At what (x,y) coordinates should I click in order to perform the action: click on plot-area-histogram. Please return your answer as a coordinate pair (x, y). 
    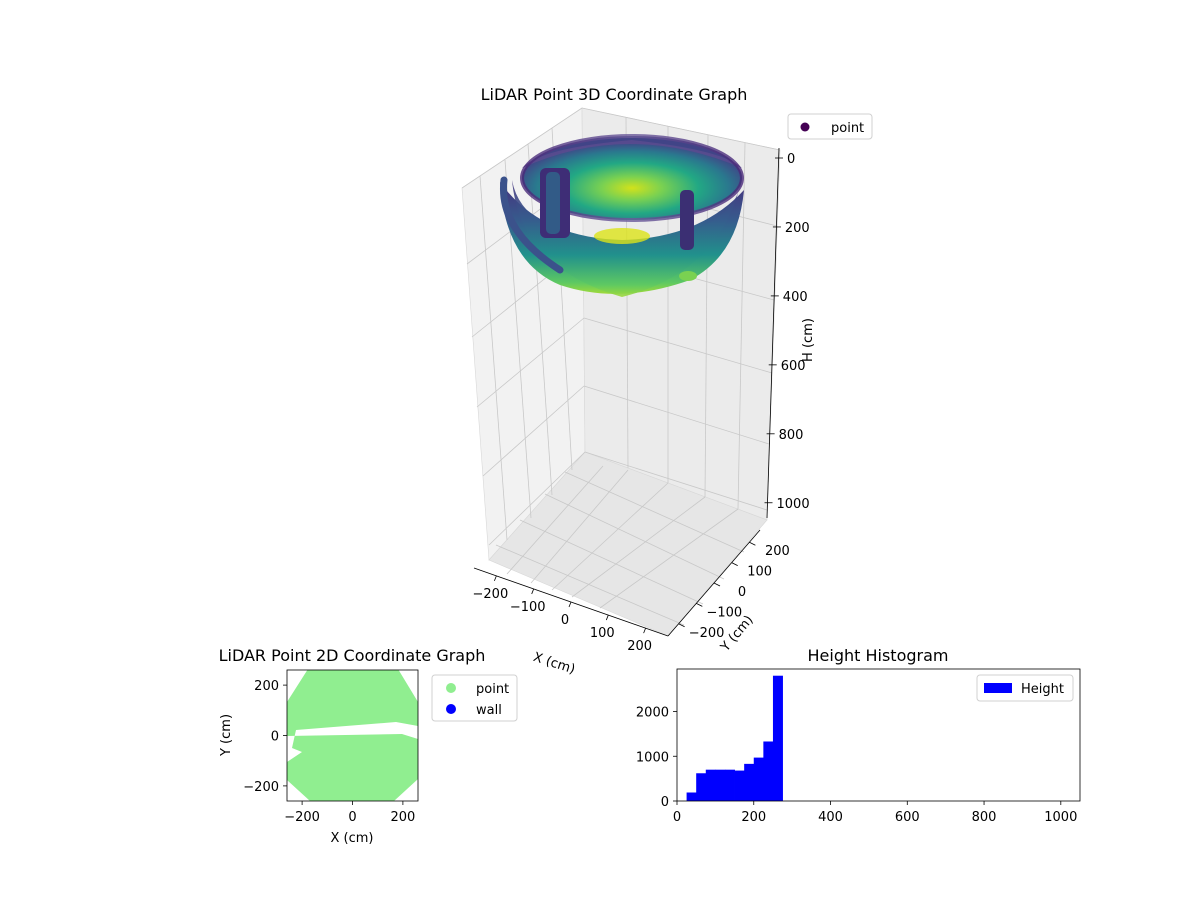
    Looking at the image, I should click on (878, 735).